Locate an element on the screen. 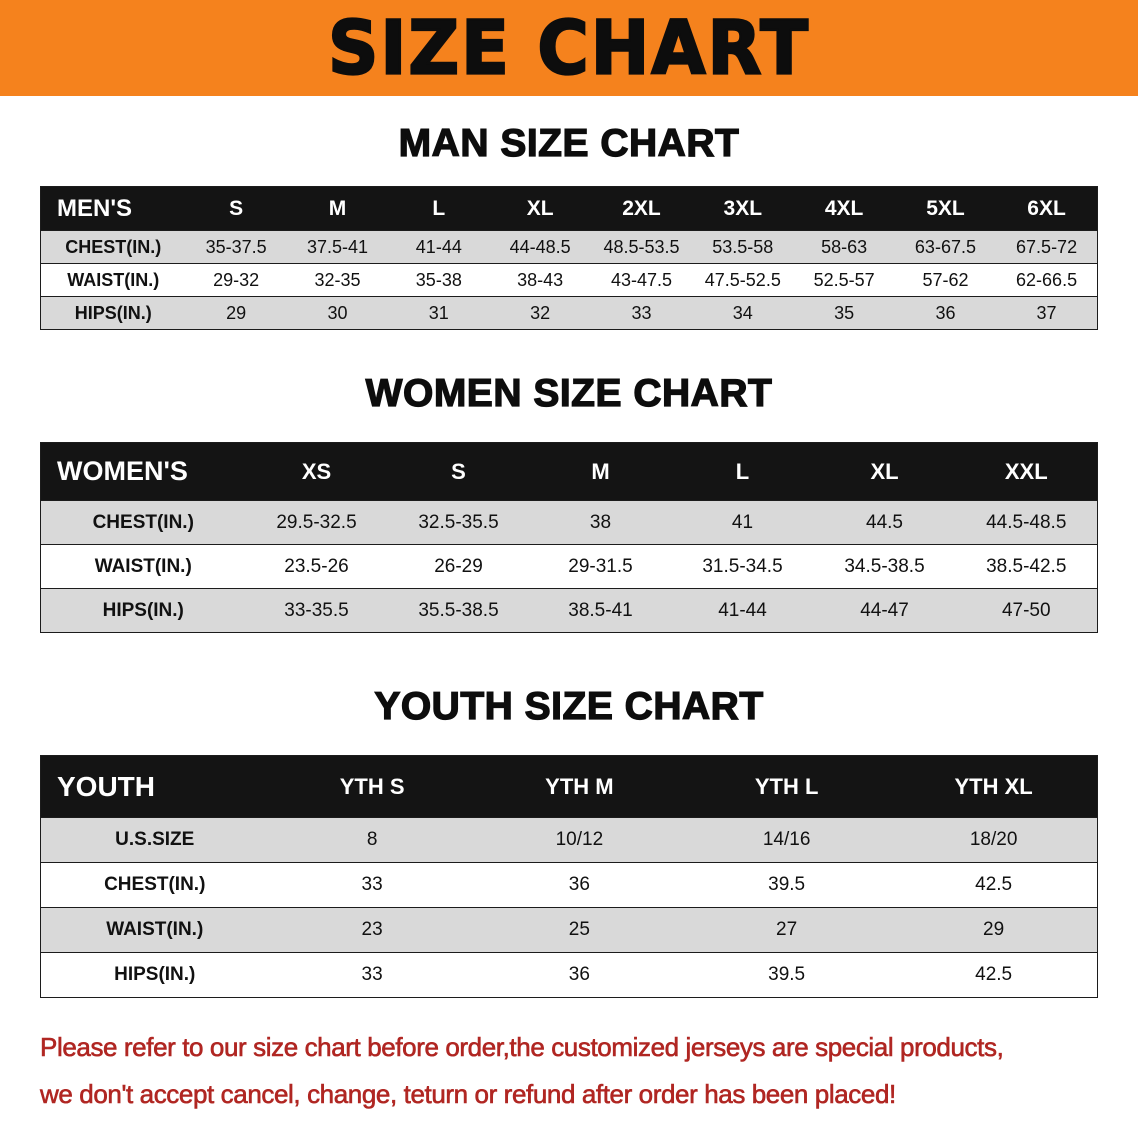  size-value: 44-48.5 is located at coordinates (540, 246).